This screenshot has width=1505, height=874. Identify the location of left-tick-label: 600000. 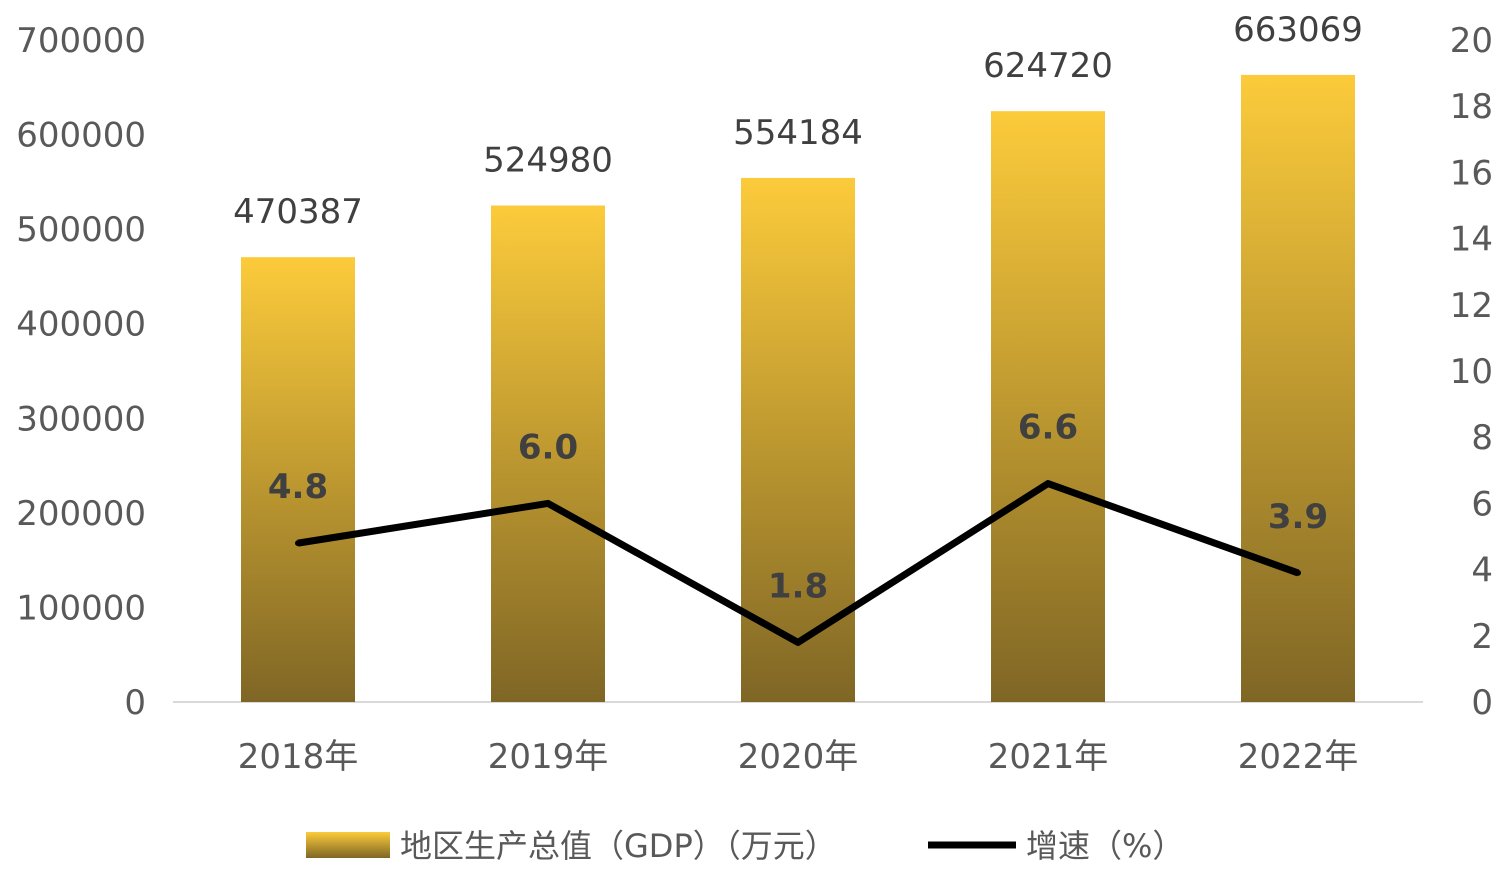
(81, 136).